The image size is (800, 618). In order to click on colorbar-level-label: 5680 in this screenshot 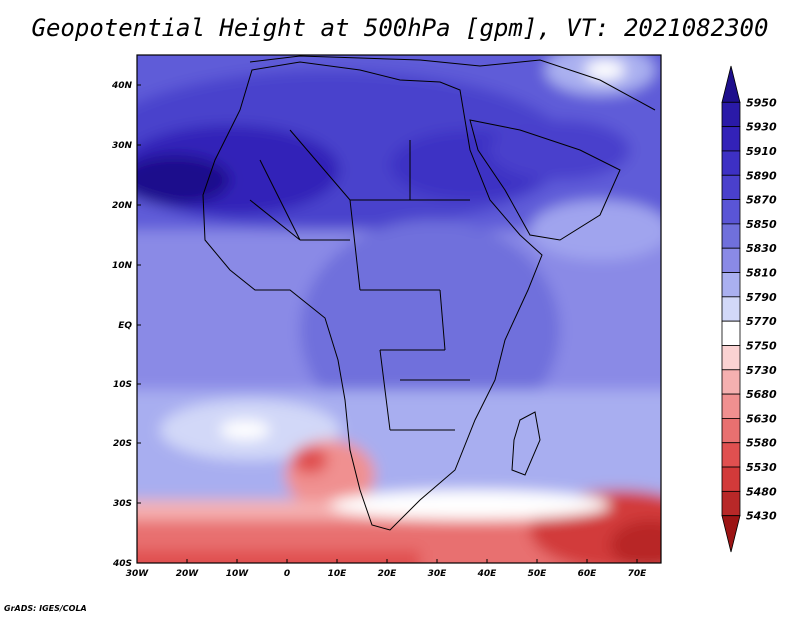, I will do `click(761, 394)`.